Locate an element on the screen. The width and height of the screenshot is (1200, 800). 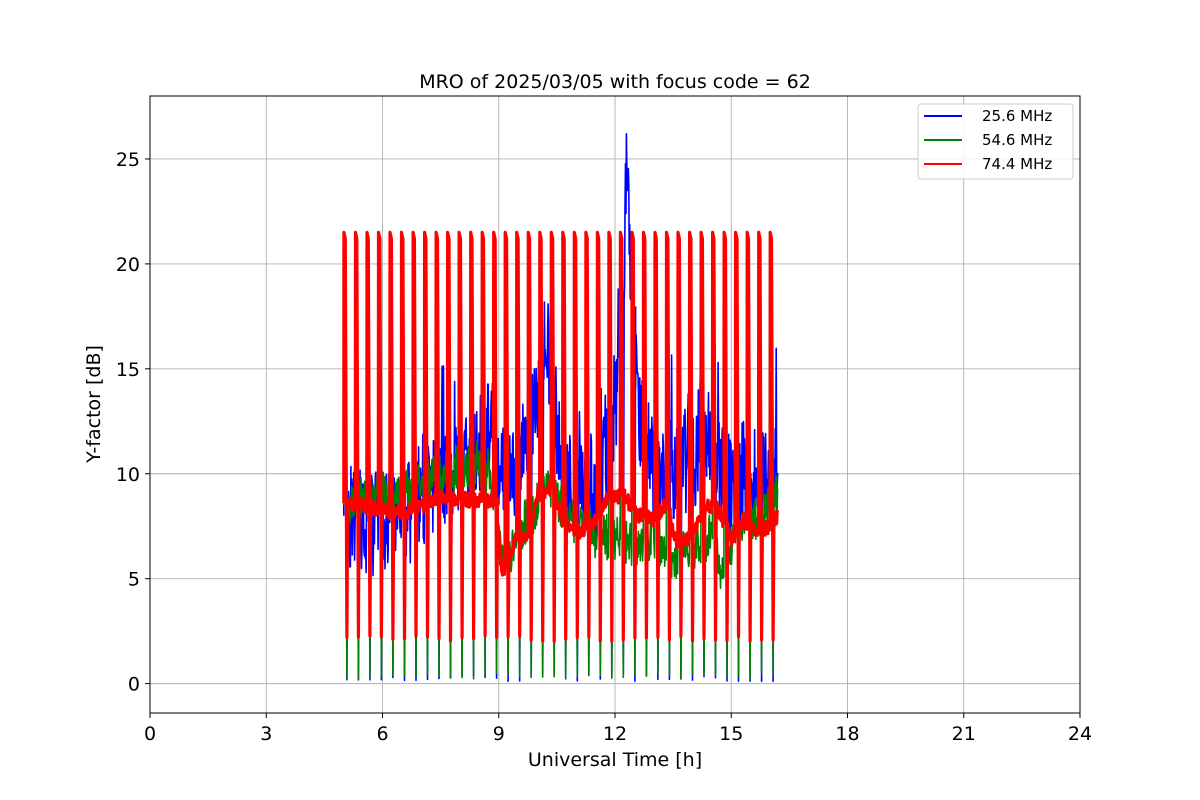
y-tick-label: 10 is located at coordinates (128, 475).